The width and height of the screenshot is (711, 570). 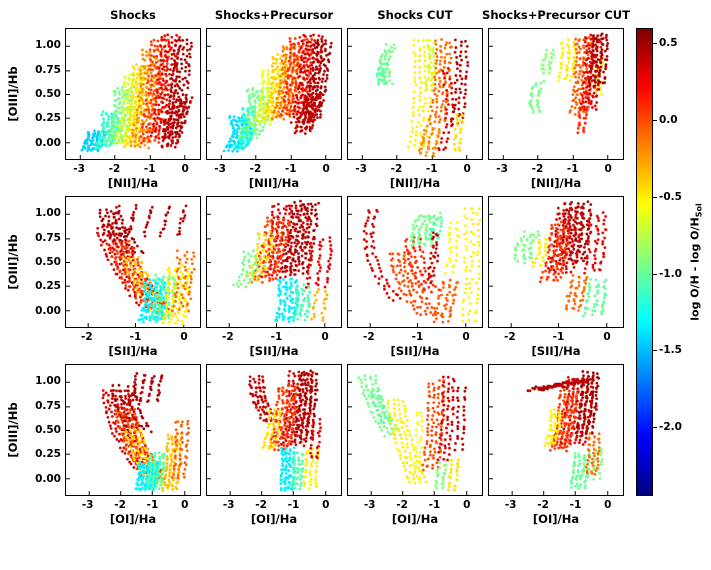 What do you see at coordinates (695, 269) in the screenshot?
I see `colorbar-label-text: log O/H - log O/H` at bounding box center [695, 269].